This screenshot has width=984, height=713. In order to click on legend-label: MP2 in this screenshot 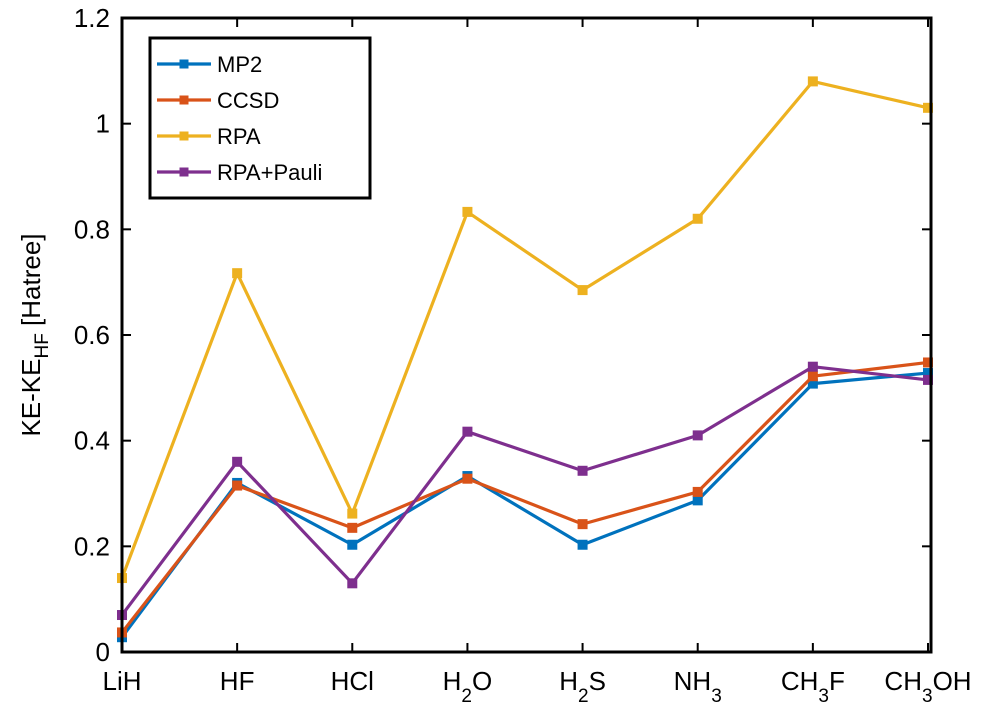, I will do `click(239, 64)`.